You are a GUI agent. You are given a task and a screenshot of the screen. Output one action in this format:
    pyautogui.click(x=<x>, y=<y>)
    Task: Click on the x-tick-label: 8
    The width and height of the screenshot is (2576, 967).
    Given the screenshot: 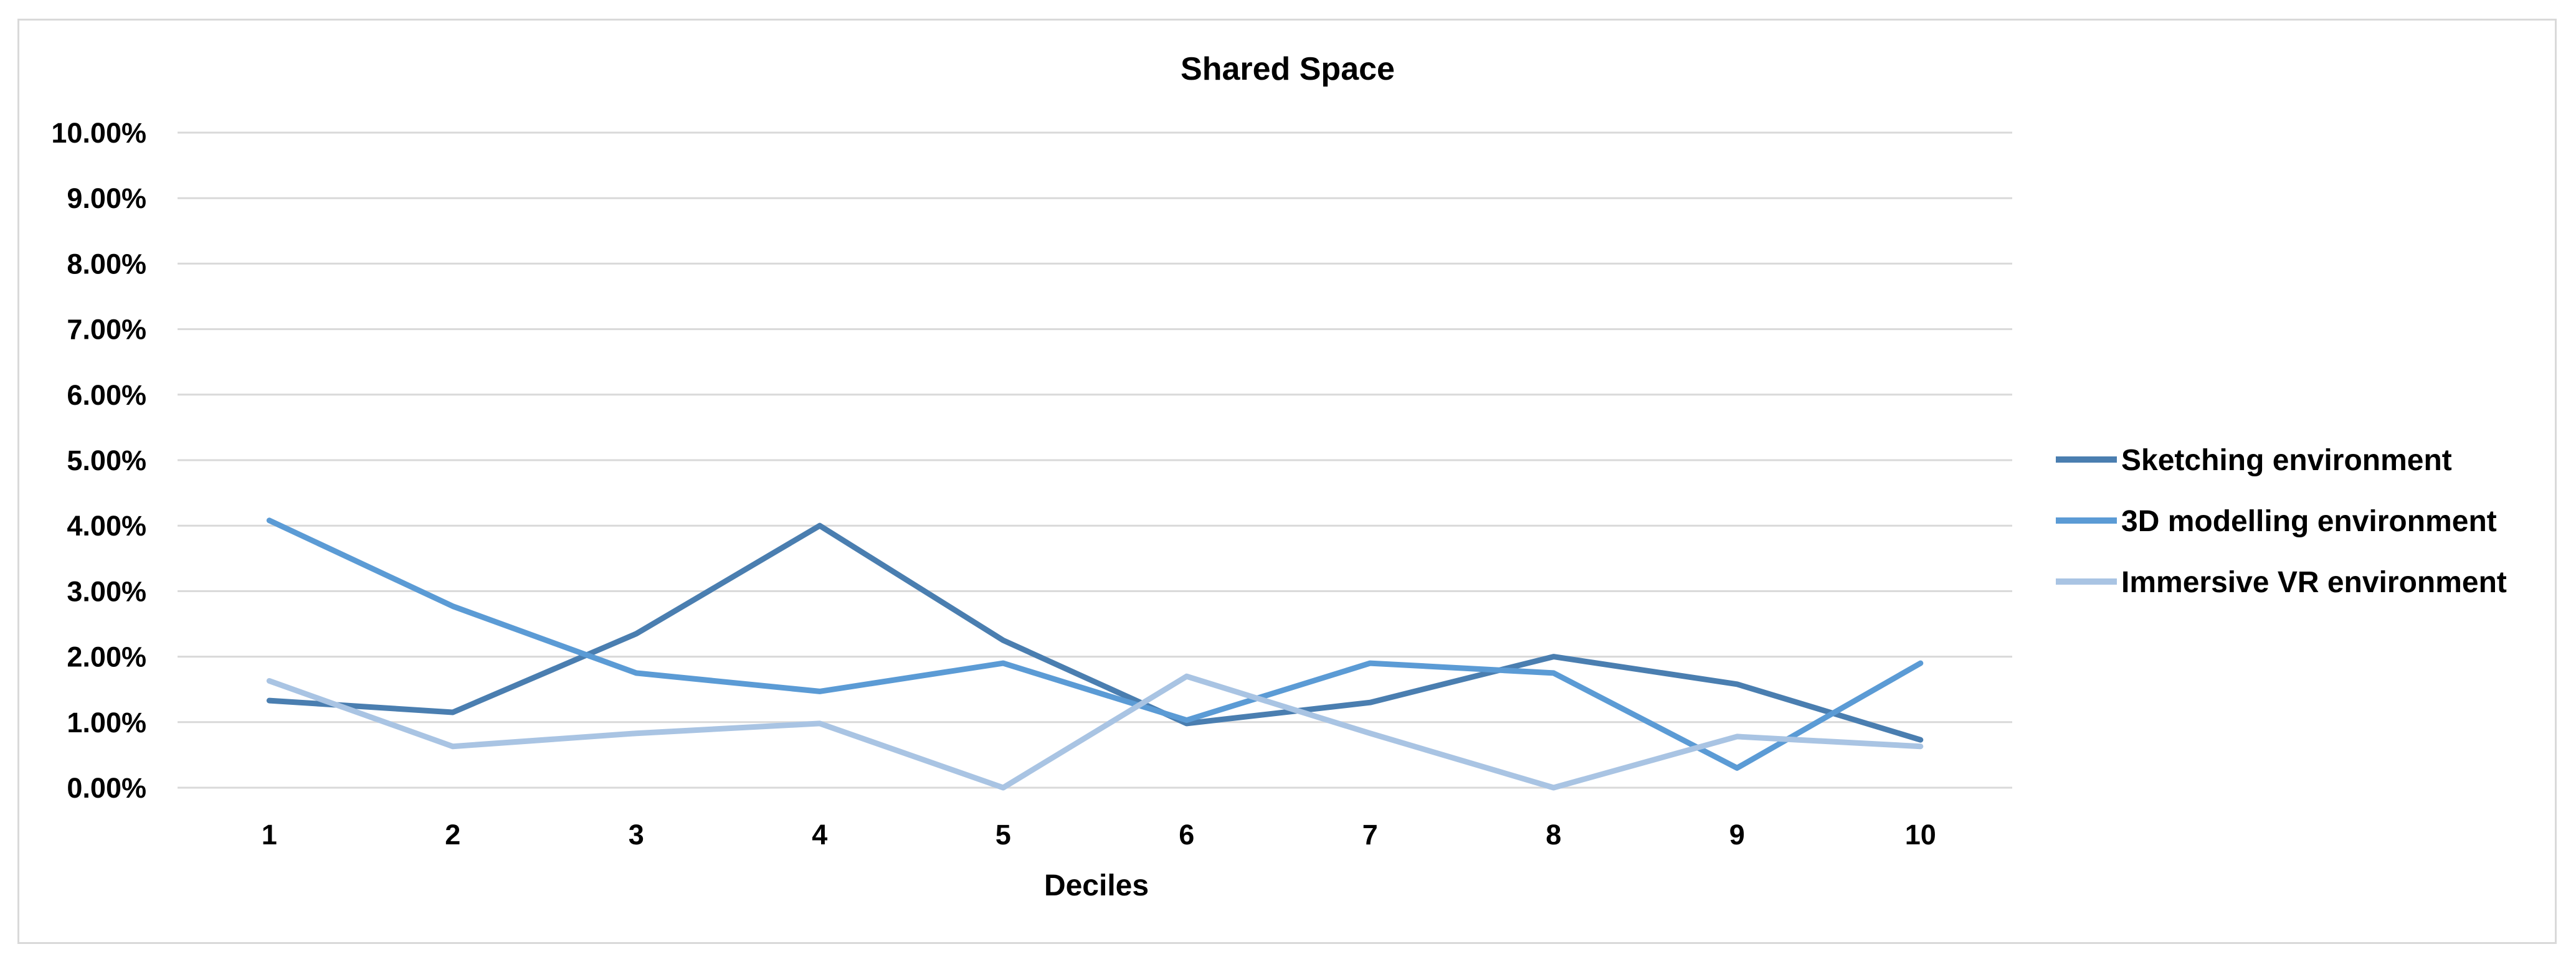 What is the action you would take?
    pyautogui.click(x=1553, y=835)
    